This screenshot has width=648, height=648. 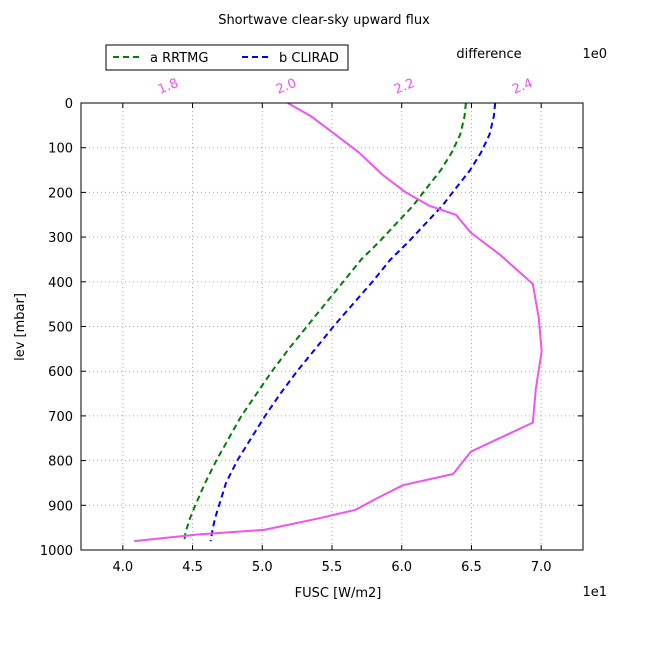 I want to click on x-tick-label: 5.5, so click(x=332, y=567).